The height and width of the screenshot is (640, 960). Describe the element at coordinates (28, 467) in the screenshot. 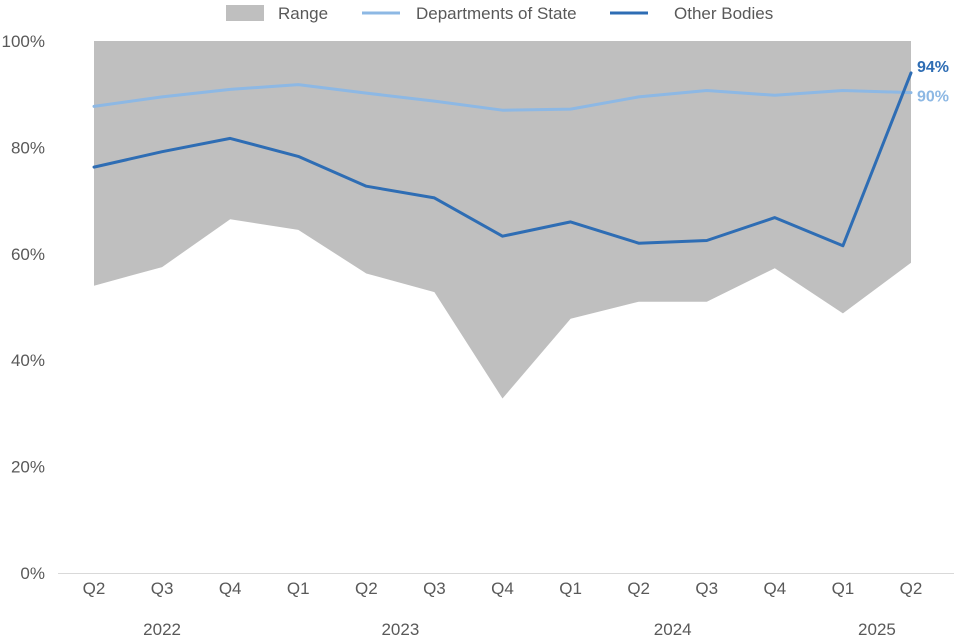

I see `y-tick-label: 20%` at that location.